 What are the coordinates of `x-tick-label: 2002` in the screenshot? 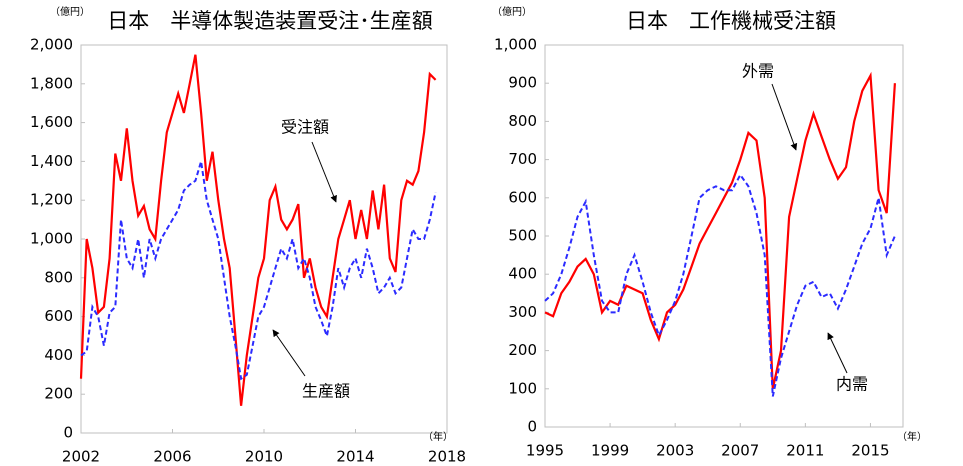 It's located at (81, 457).